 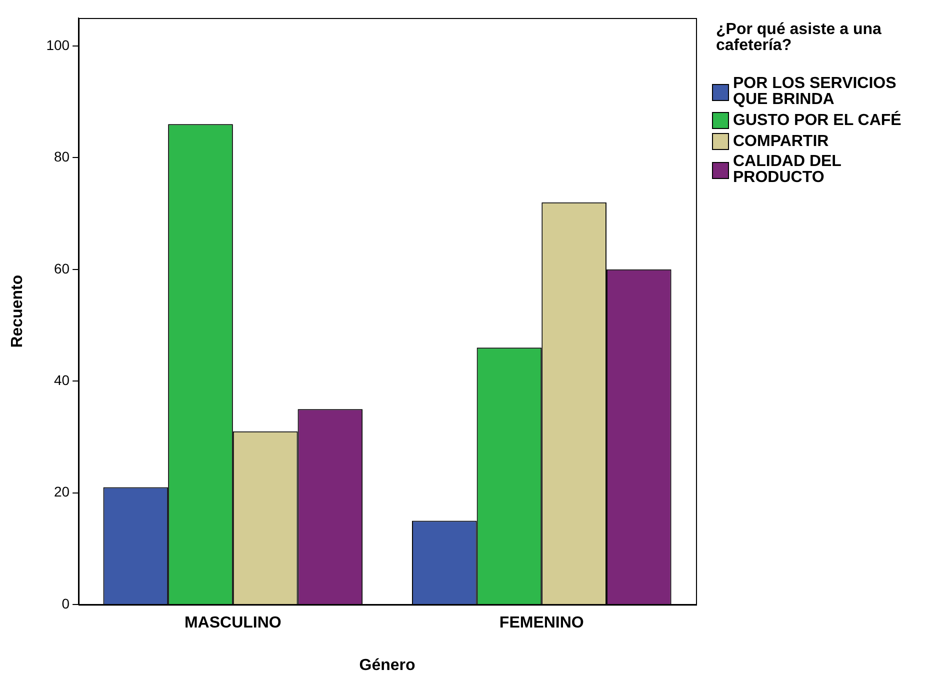 I want to click on legend-label: COMPARTIR, so click(x=781, y=141).